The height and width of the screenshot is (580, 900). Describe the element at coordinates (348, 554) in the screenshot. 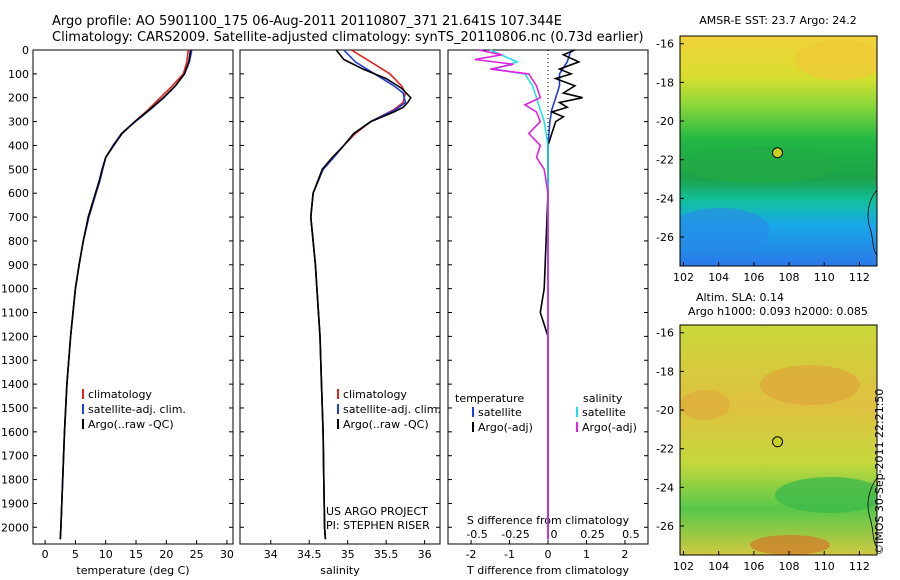

I see `sal-x-tick-label: 35` at that location.